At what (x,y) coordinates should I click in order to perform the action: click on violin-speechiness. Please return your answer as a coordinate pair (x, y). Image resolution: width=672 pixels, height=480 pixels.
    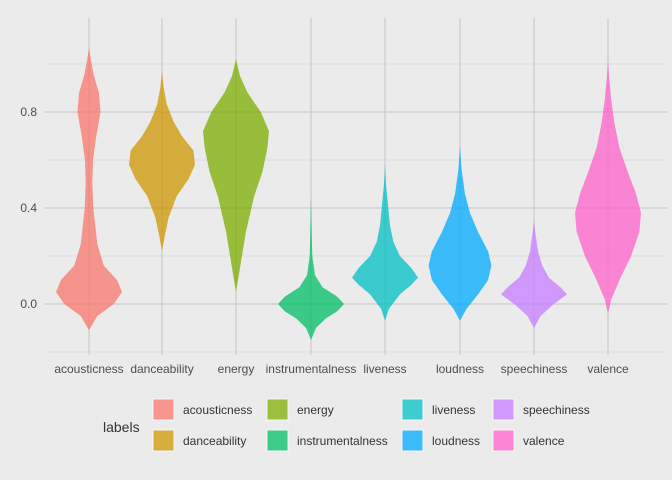
    Looking at the image, I should click on (534, 274).